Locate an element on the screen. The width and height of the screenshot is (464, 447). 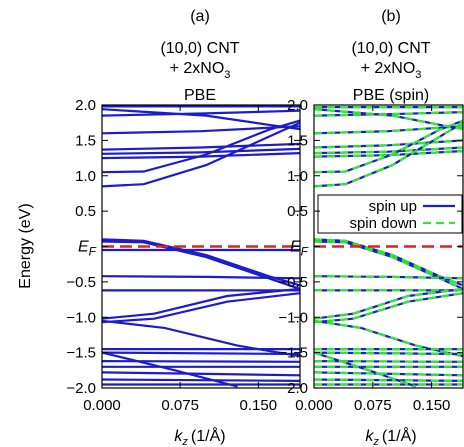
panel-b-label: (b) is located at coordinates (391, 16).